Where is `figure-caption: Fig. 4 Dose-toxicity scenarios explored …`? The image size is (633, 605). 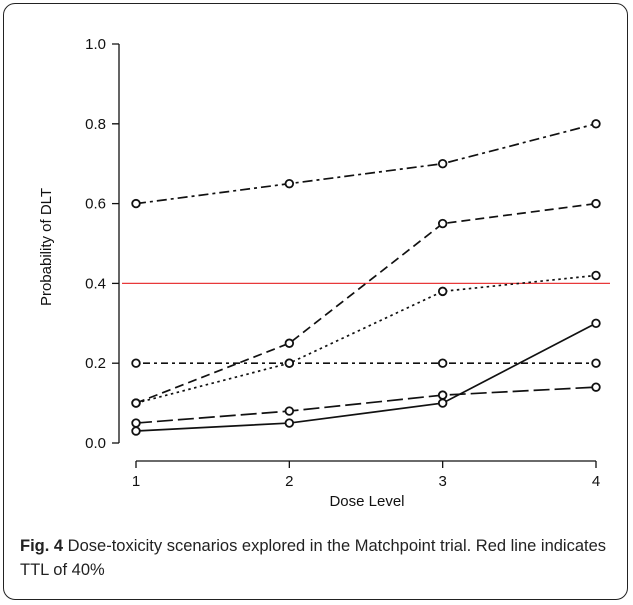 figure-caption: Fig. 4 Dose-toxicity scenarios explored … is located at coordinates (320, 558).